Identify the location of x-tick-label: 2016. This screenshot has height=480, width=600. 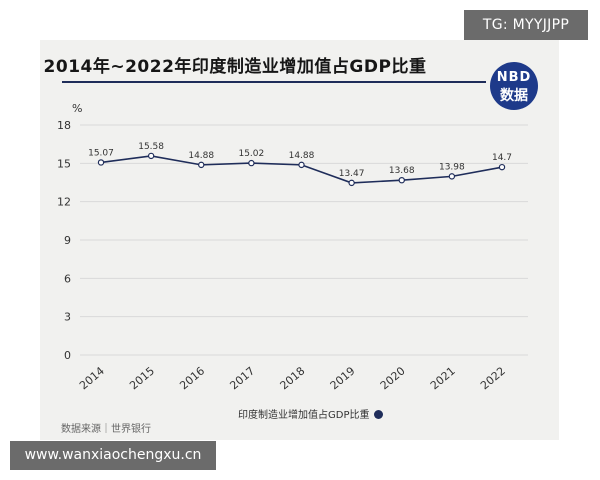
(192, 378).